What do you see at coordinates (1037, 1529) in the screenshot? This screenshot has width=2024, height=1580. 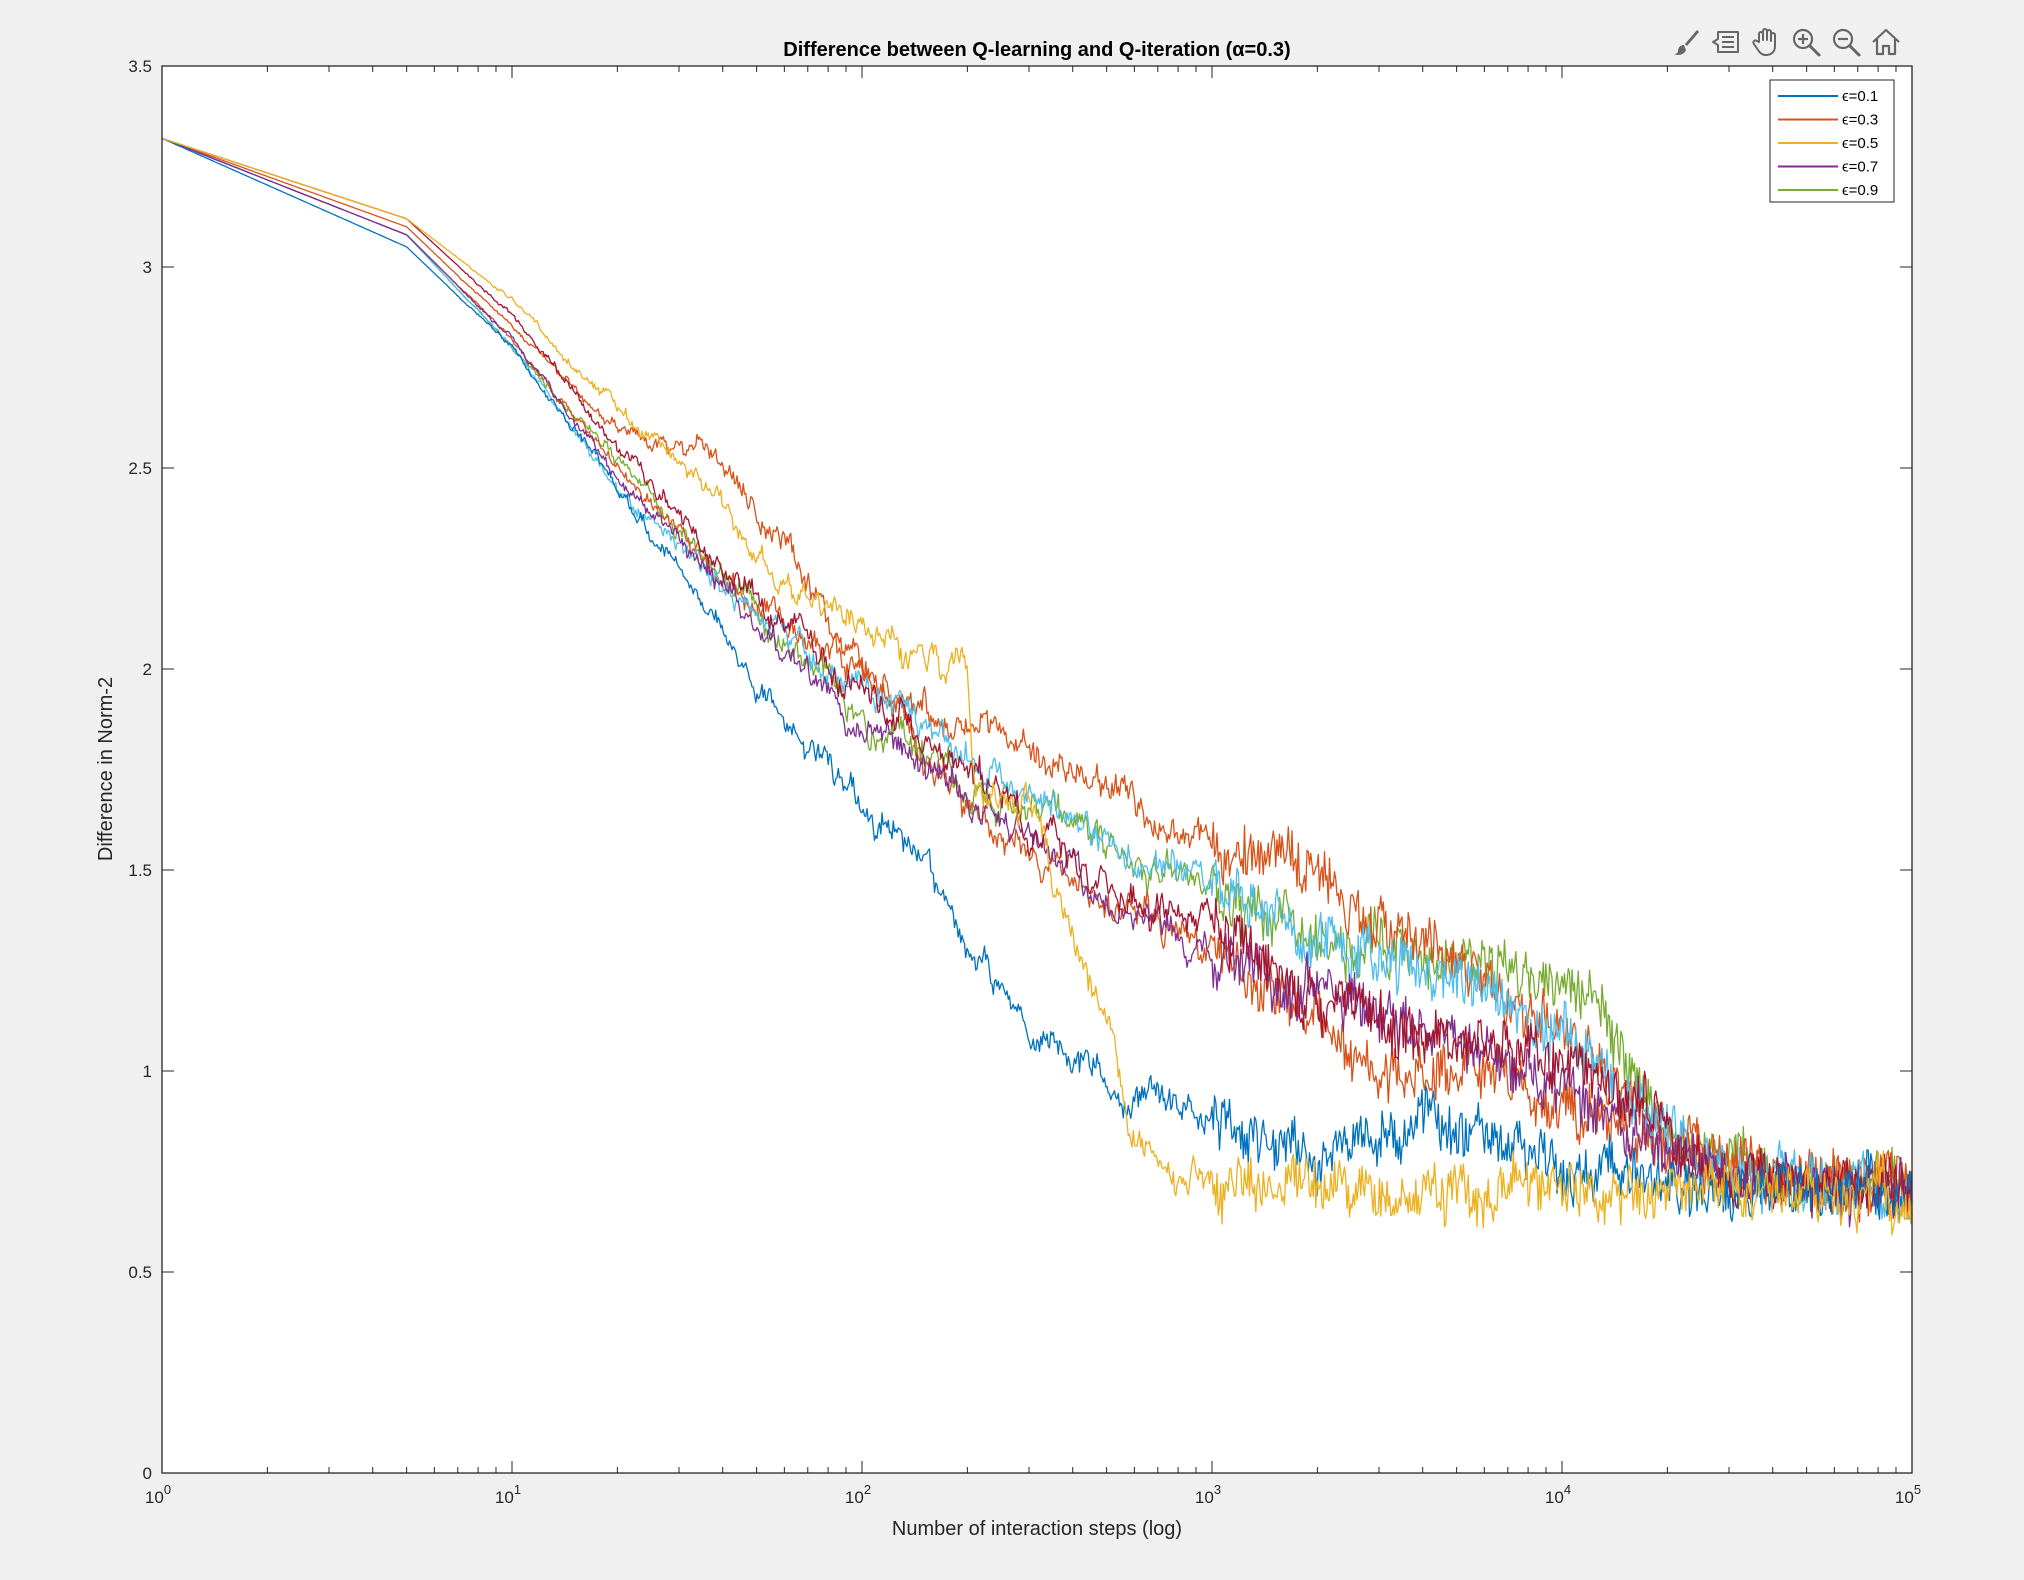 I see `x-axis-label: Number of interaction steps (log)` at bounding box center [1037, 1529].